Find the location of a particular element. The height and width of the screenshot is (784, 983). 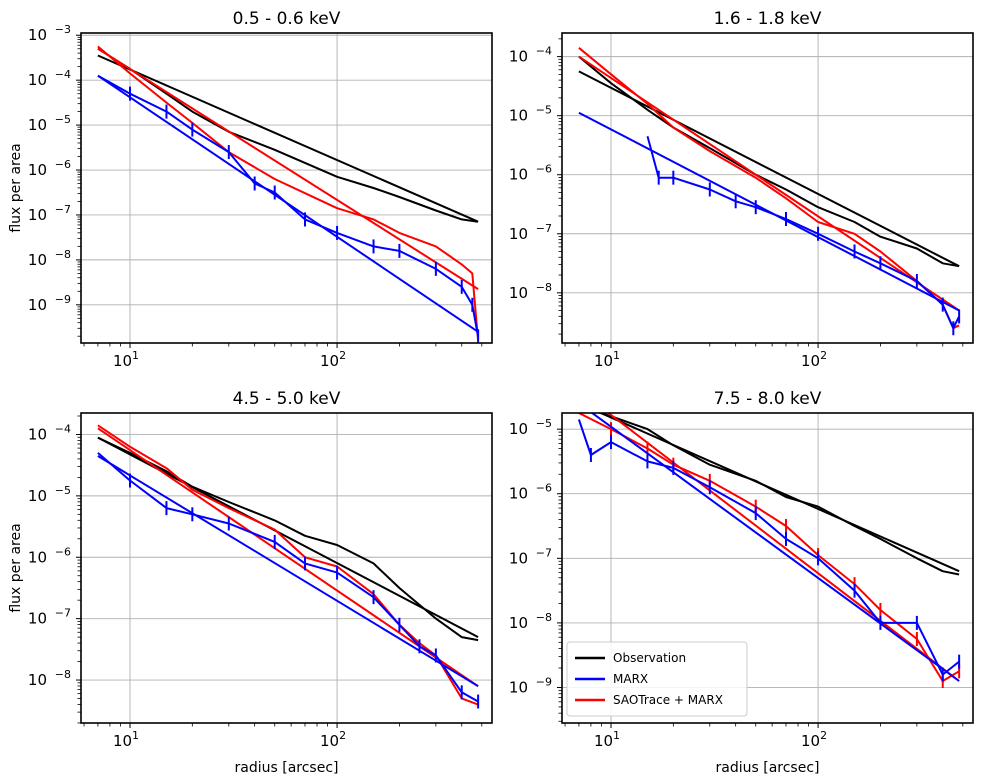

y-tick-label: 10 −9 is located at coordinates (530, 685).